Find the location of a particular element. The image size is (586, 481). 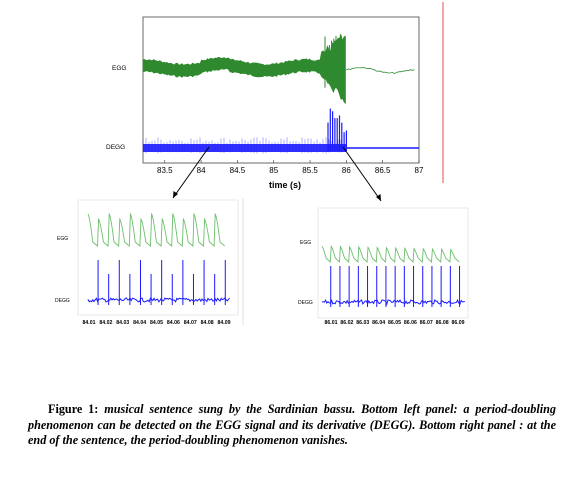

bottom-right-egg-label: EGG is located at coordinates (305, 243).